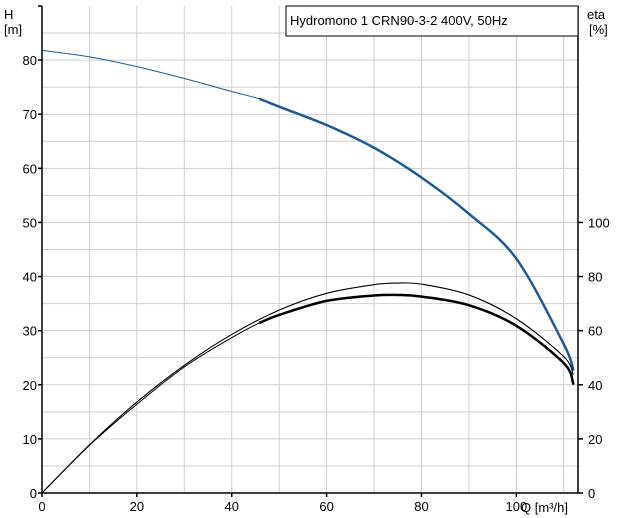 The image size is (621, 518). What do you see at coordinates (595, 385) in the screenshot?
I see `right-tick-label: 40` at bounding box center [595, 385].